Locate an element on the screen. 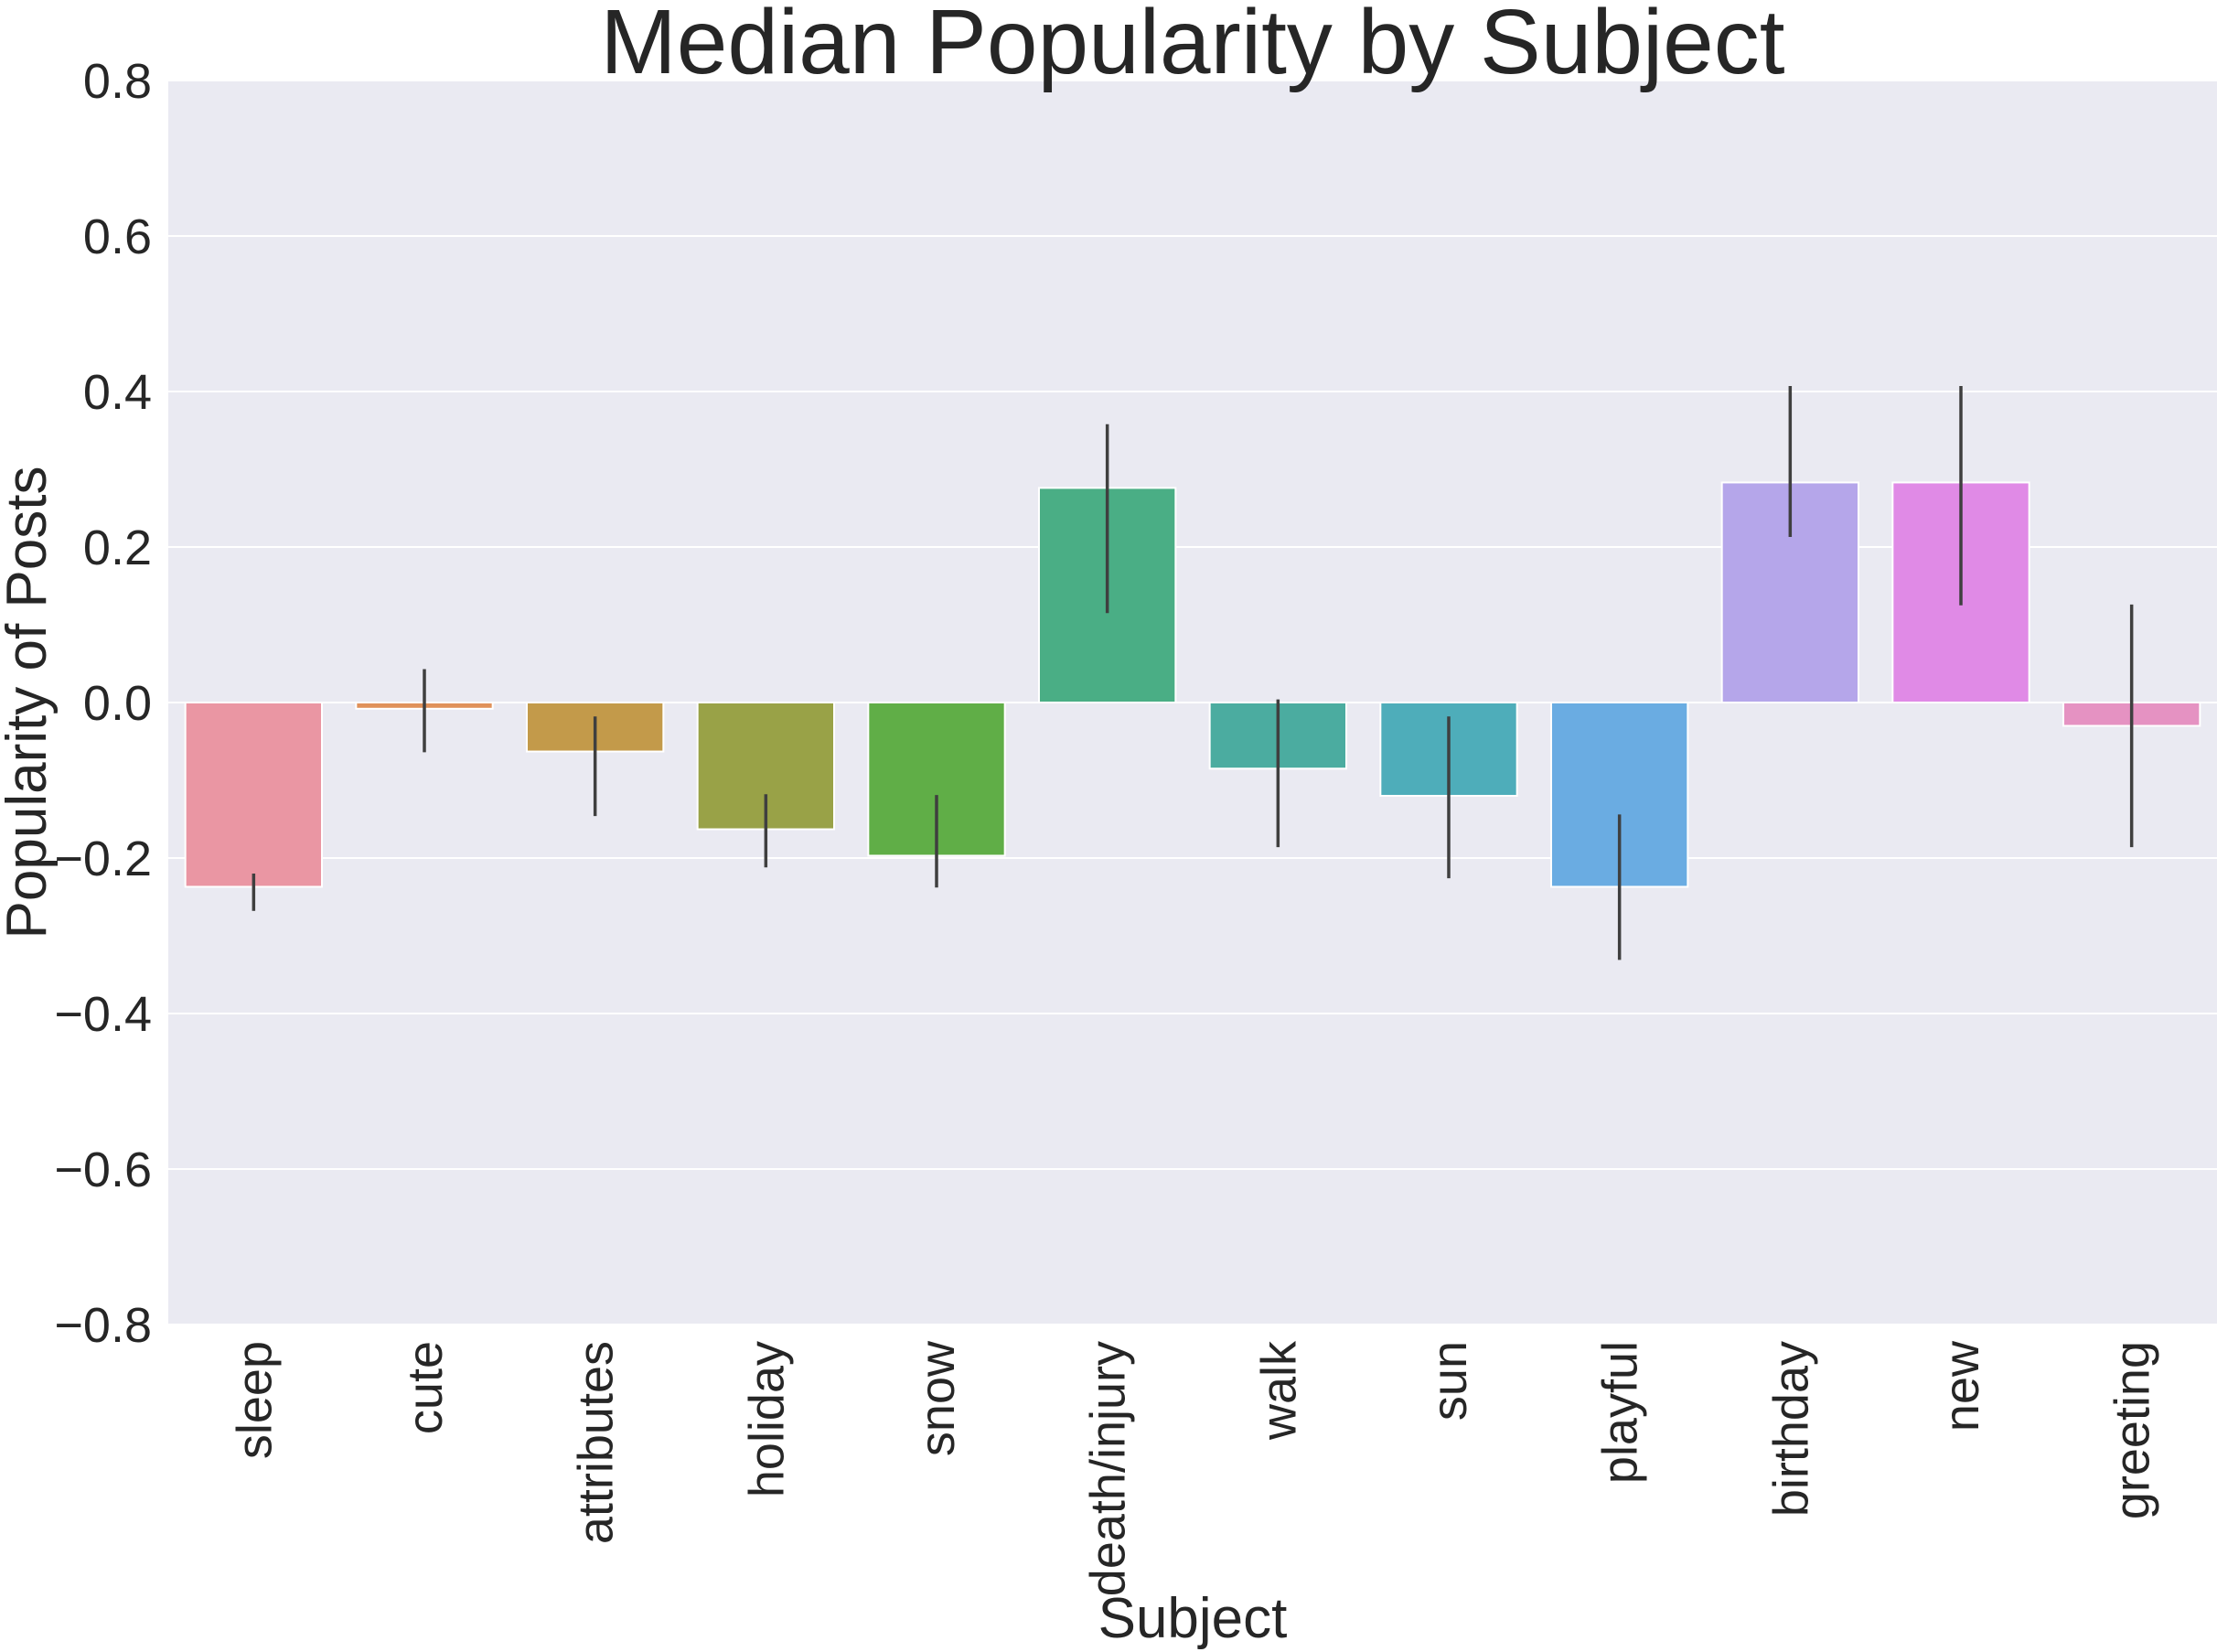  y-tick-label: −0.2 is located at coordinates (103, 858).